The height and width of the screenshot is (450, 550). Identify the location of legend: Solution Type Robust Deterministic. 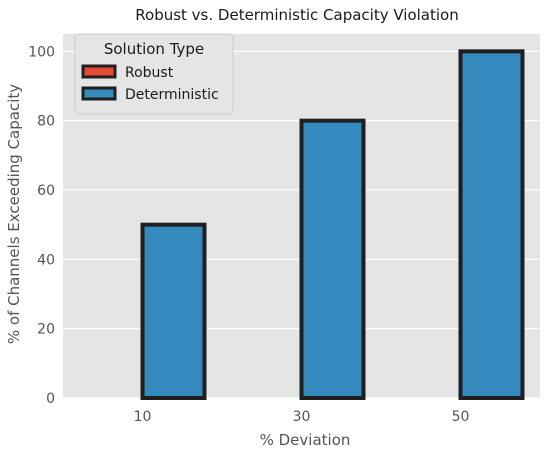
(154, 74).